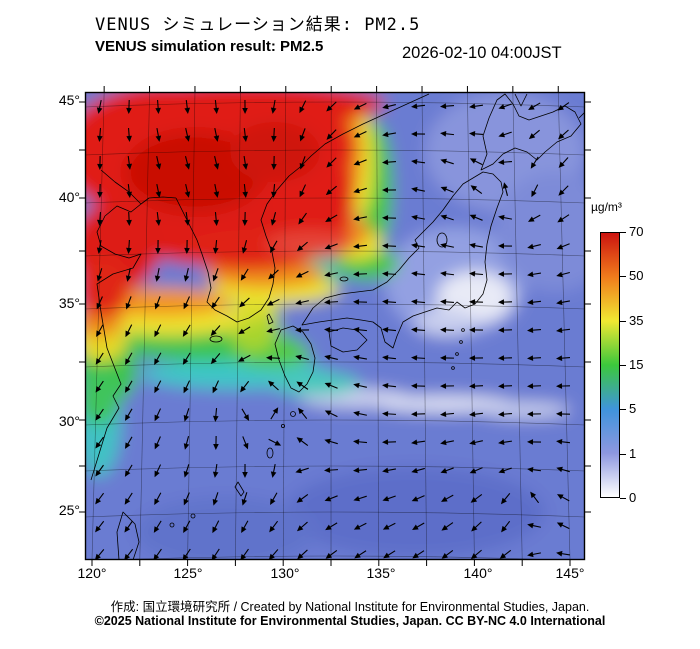 The width and height of the screenshot is (700, 649). I want to click on lon-tick-label: 120°, so click(92, 573).